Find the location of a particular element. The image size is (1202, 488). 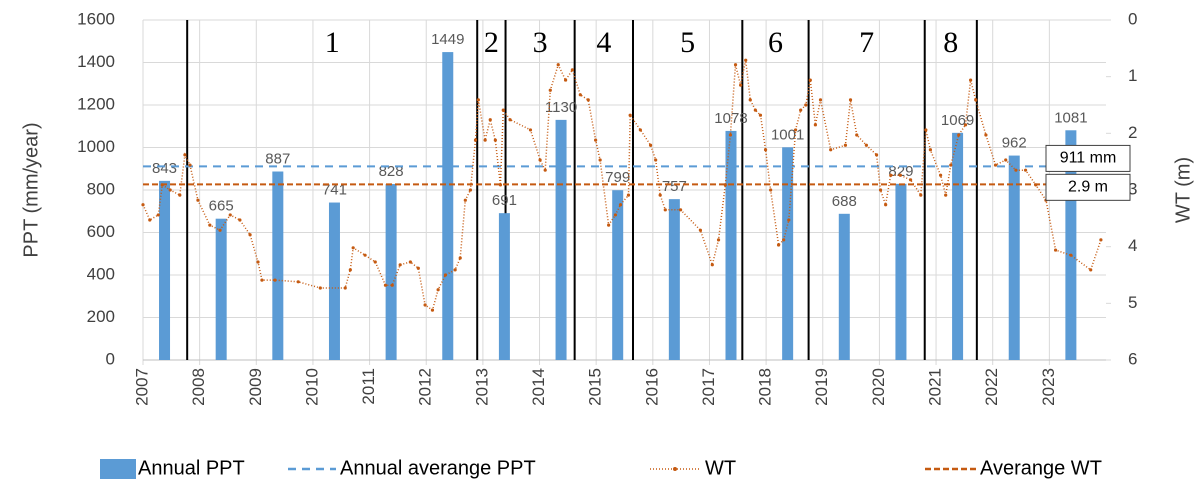

y2-tick-label: 6 is located at coordinates (1132, 358).